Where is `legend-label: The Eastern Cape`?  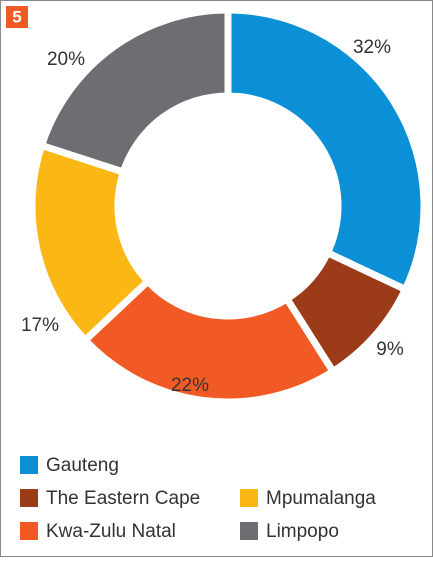 legend-label: The Eastern Cape is located at coordinates (123, 498).